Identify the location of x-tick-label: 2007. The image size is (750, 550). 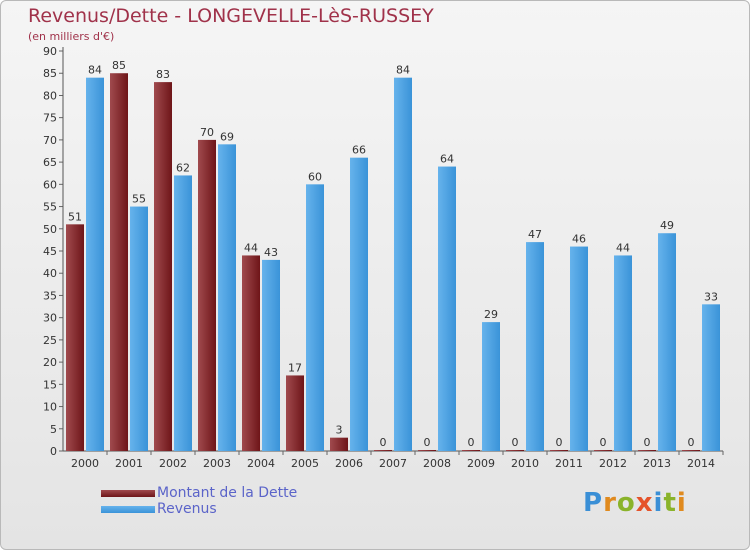
(393, 463).